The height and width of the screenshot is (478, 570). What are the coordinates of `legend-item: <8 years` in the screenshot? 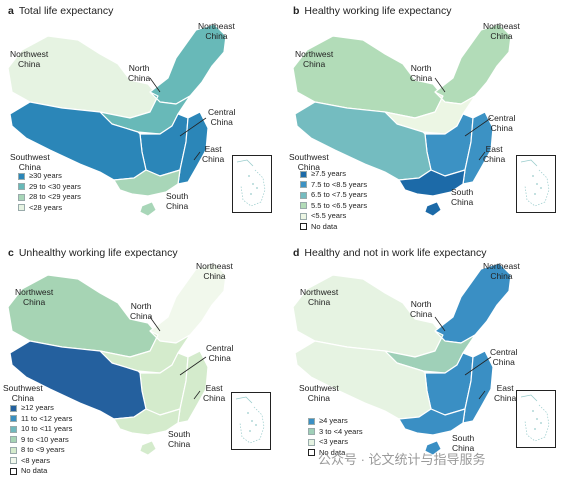 It's located at (41, 461).